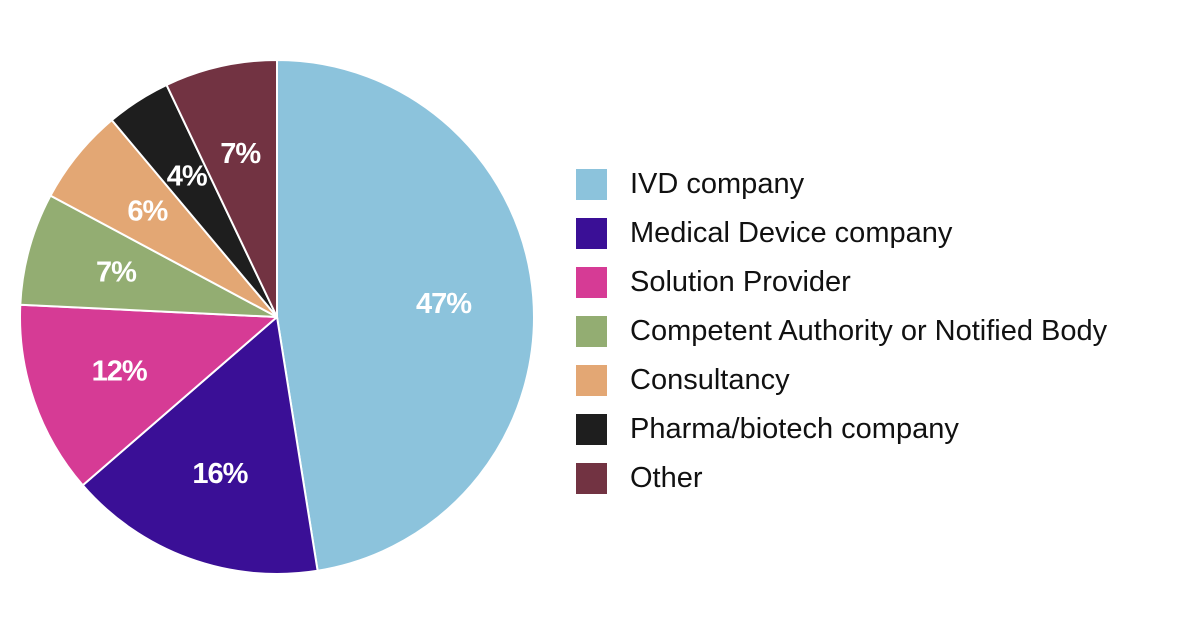 The width and height of the screenshot is (1200, 640). I want to click on pie-value-label-competent-authority-or-notified-body: 7%, so click(116, 272).